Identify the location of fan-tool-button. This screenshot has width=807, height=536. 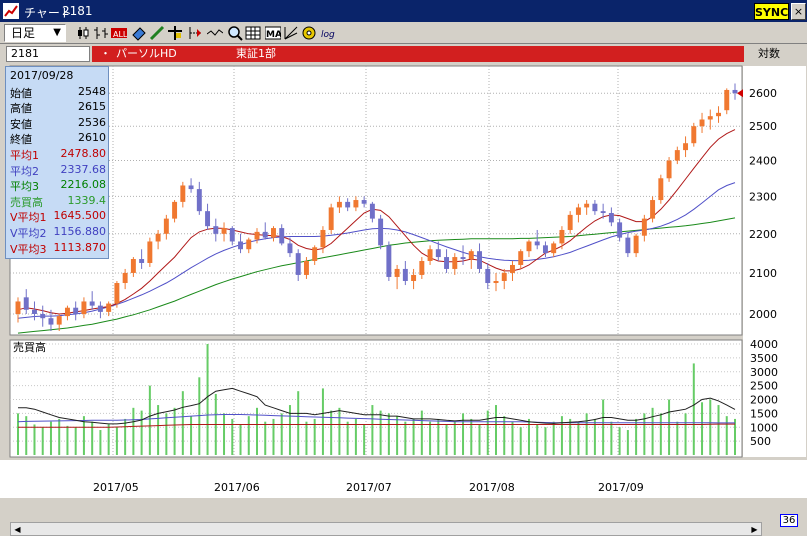
(291, 33).